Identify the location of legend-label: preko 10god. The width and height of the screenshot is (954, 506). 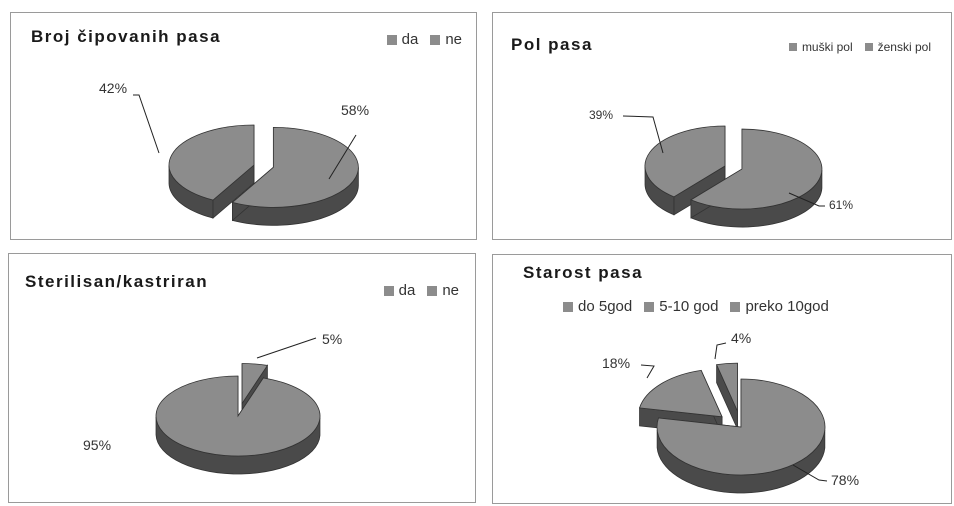
(787, 306).